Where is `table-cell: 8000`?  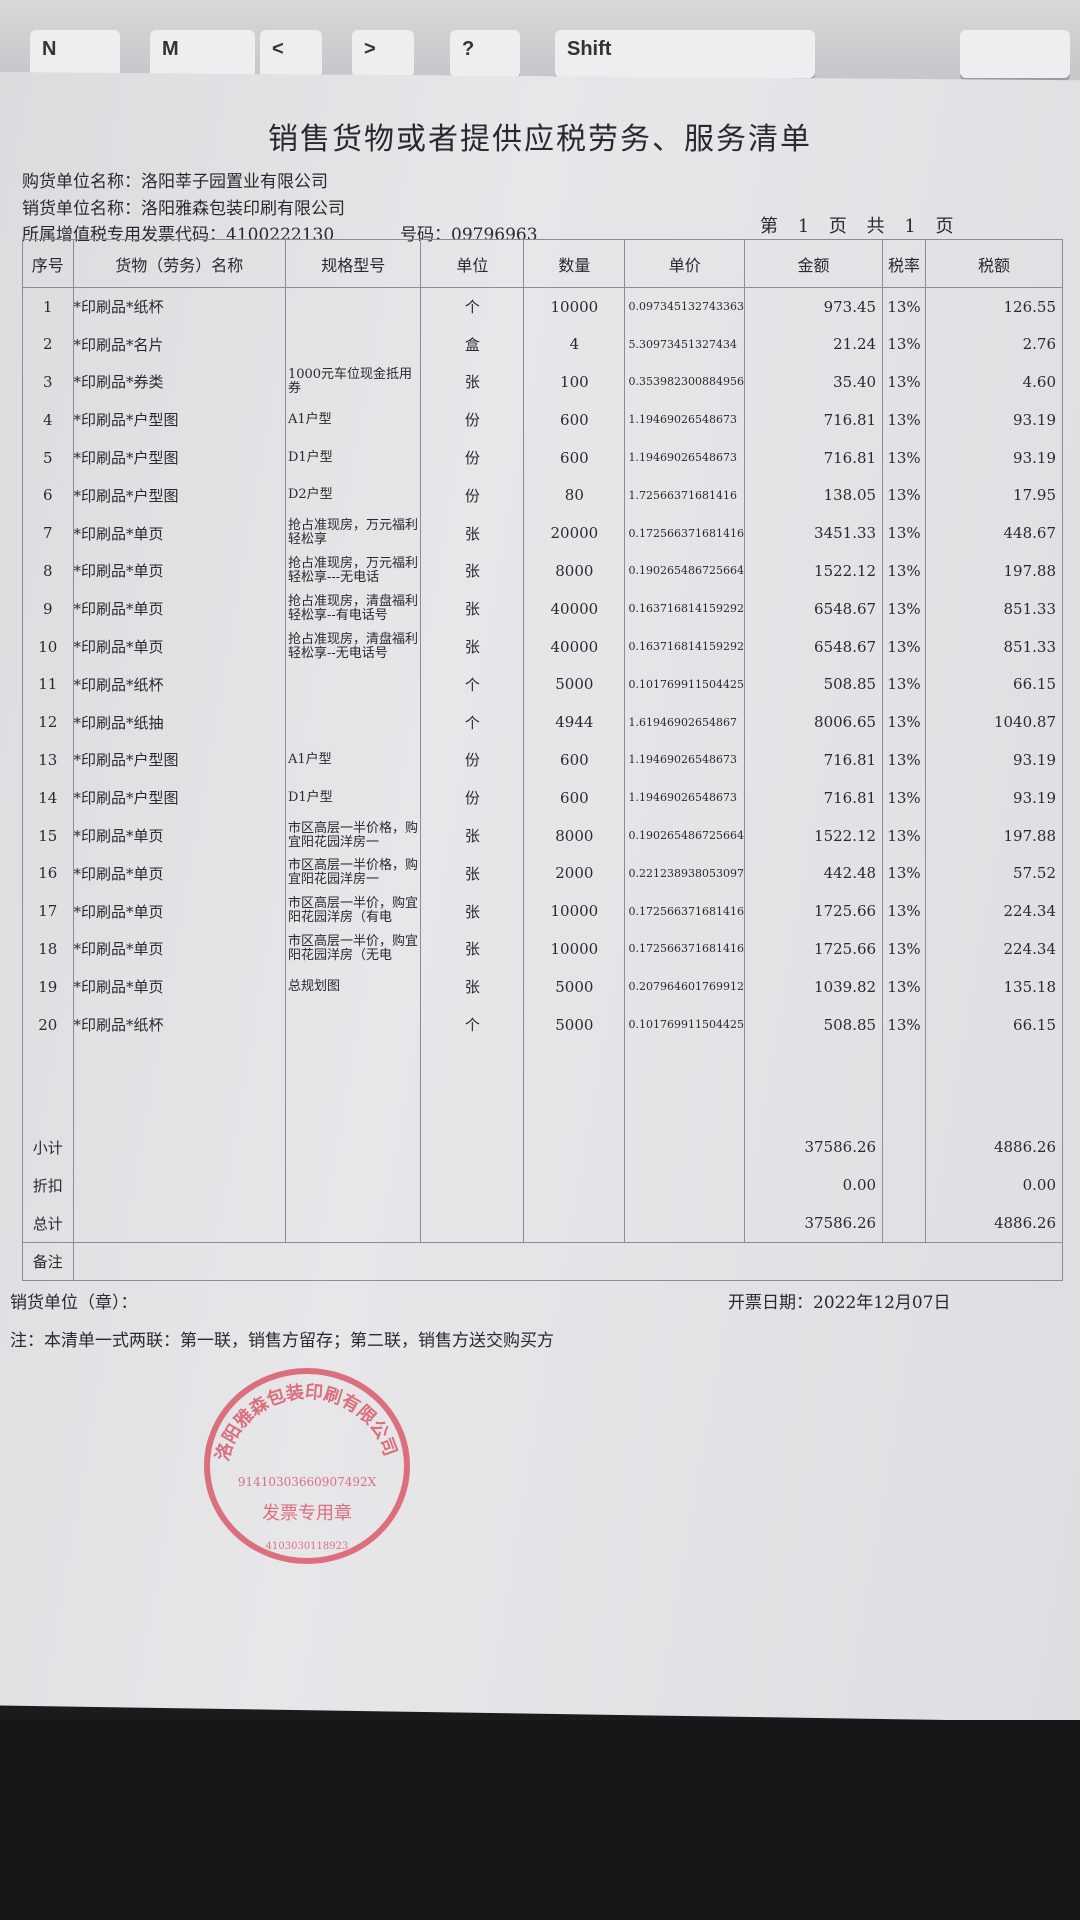
table-cell: 8000 is located at coordinates (574, 835).